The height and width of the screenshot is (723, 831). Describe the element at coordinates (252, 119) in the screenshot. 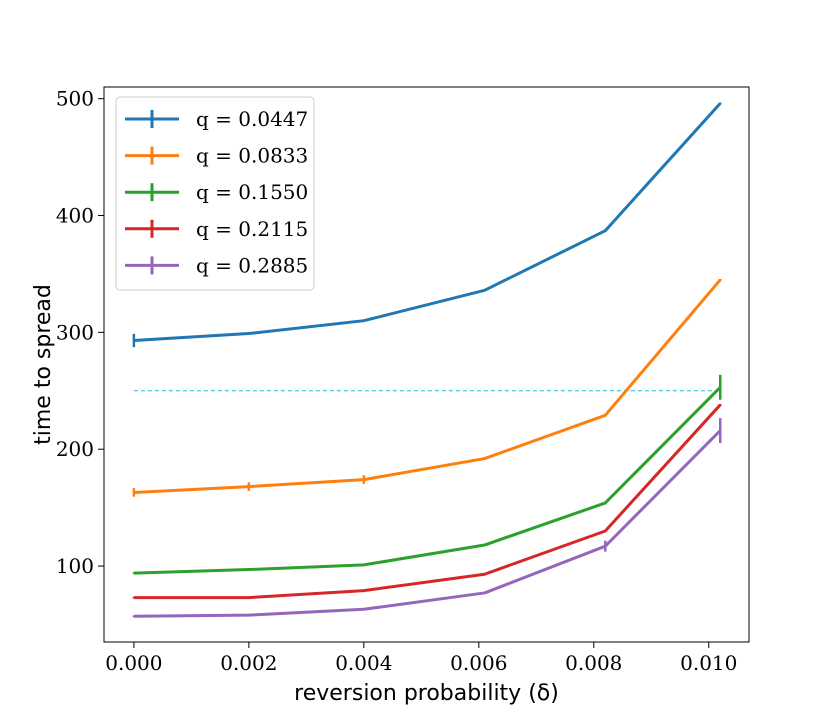

I see `legend-label: q = 0.0447` at that location.